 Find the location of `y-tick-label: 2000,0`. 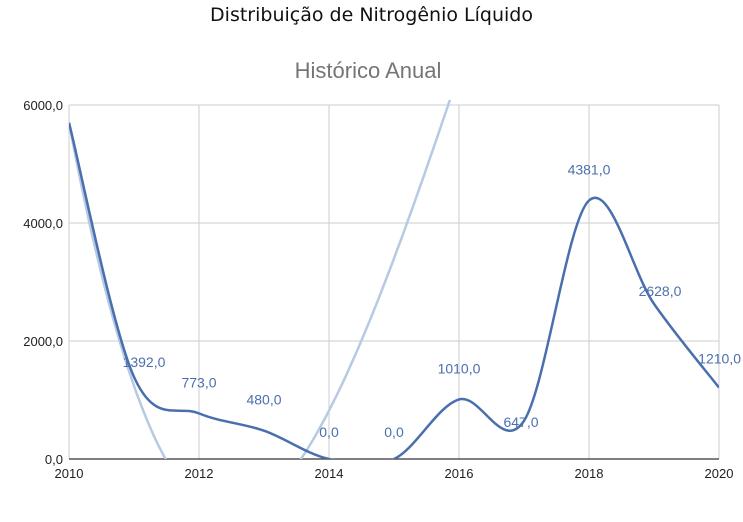

y-tick-label: 2000,0 is located at coordinates (43, 341).